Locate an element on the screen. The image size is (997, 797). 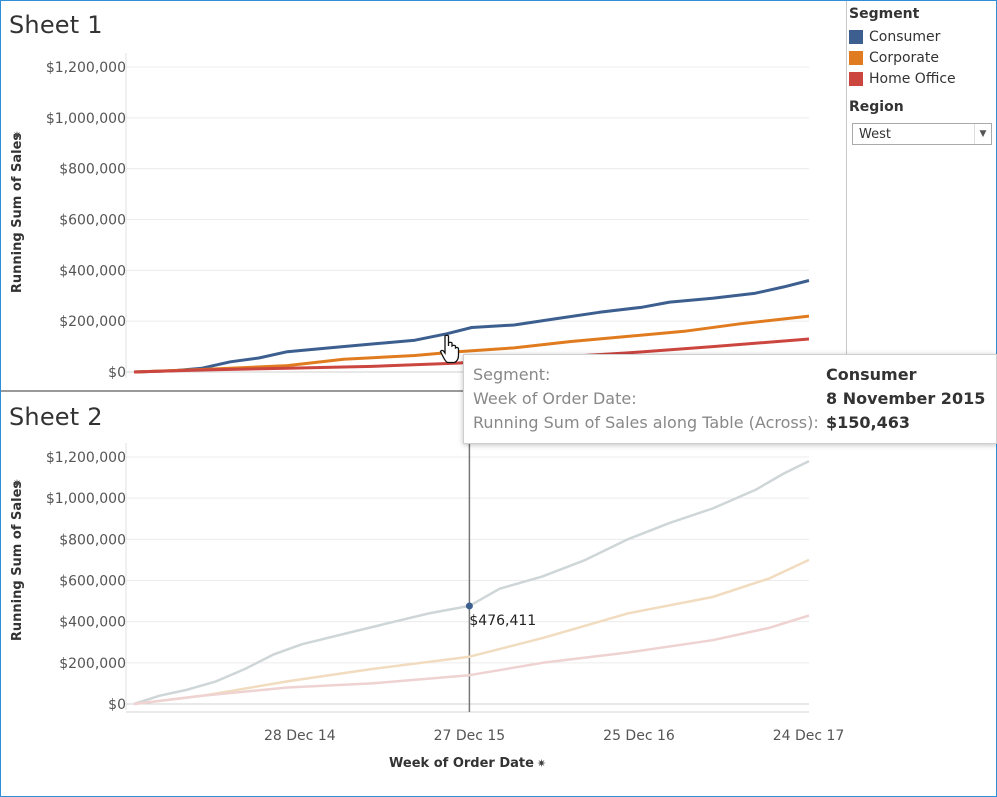
x-axis-title: Week of Order Date is located at coordinates (461, 763).